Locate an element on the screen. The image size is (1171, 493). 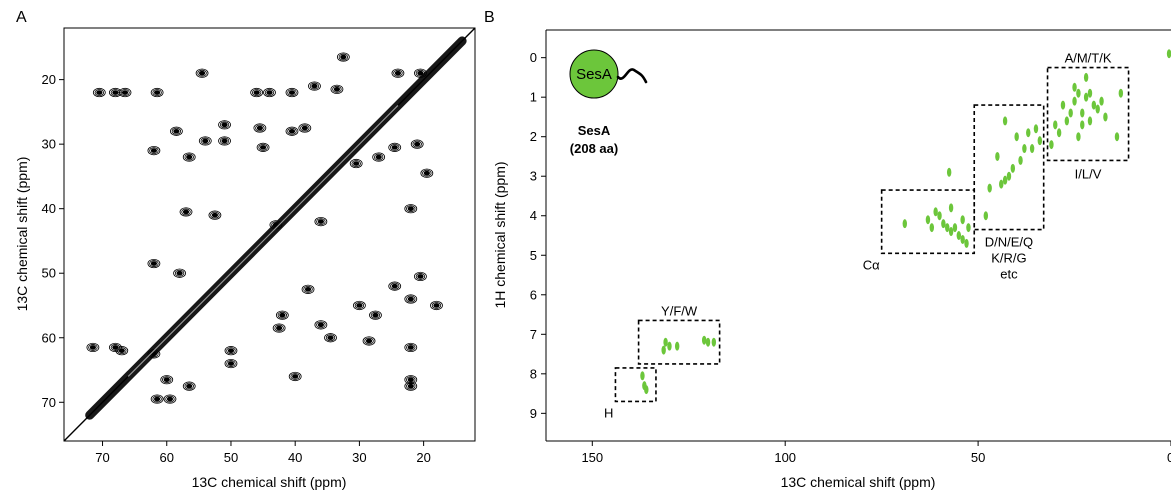
x-tick-label: 20 is located at coordinates (423, 457).